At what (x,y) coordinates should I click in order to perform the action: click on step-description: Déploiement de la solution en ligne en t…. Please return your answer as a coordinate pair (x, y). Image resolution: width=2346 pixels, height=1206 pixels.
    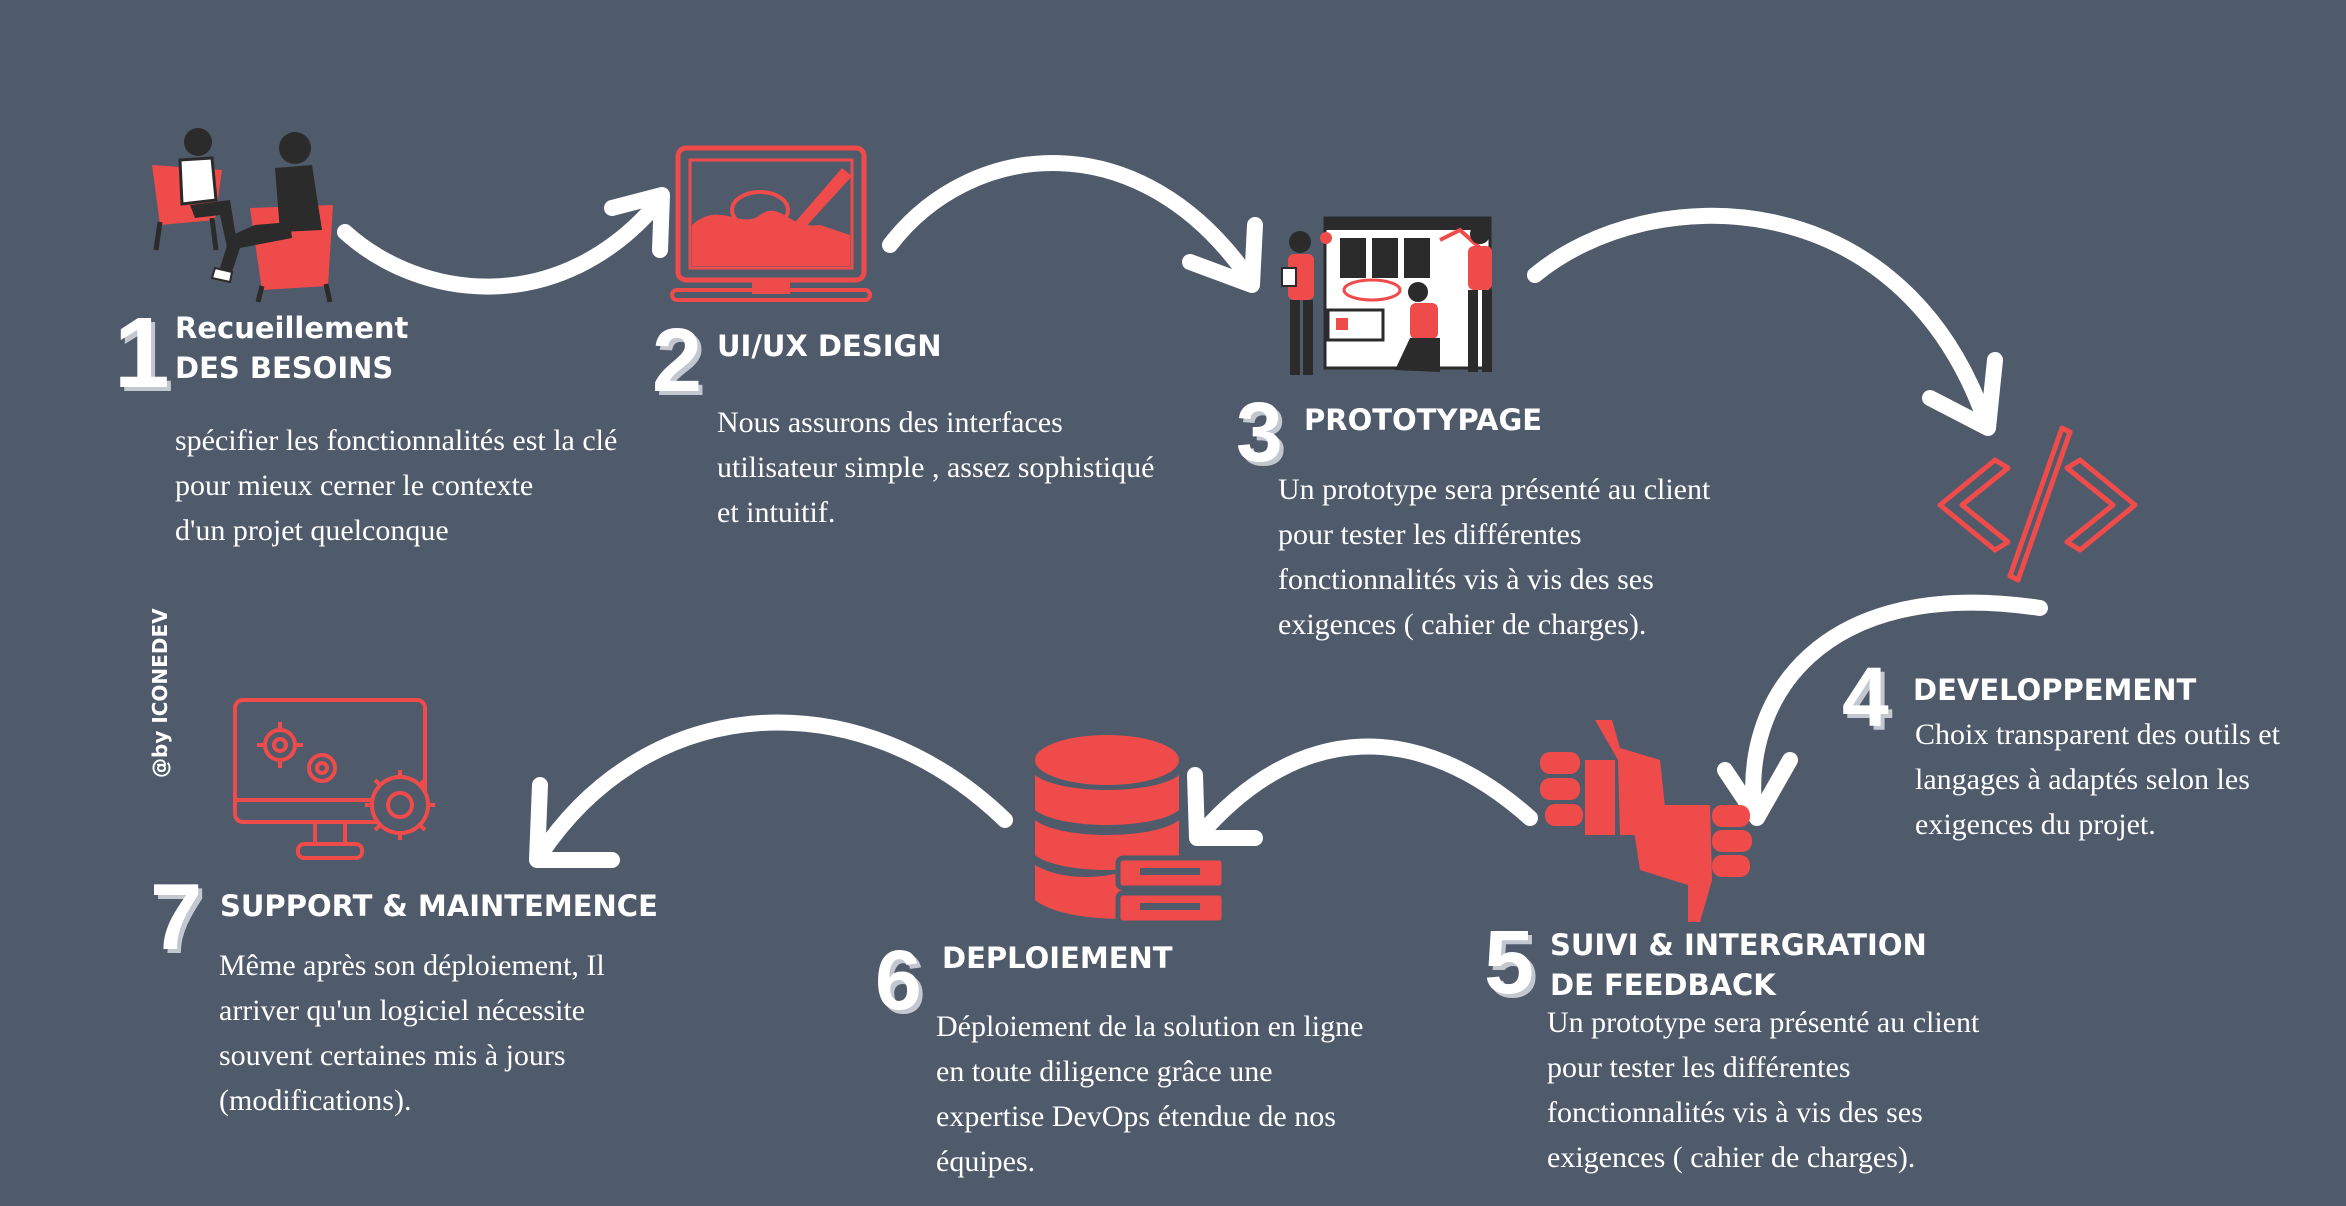
    Looking at the image, I should click on (1149, 1094).